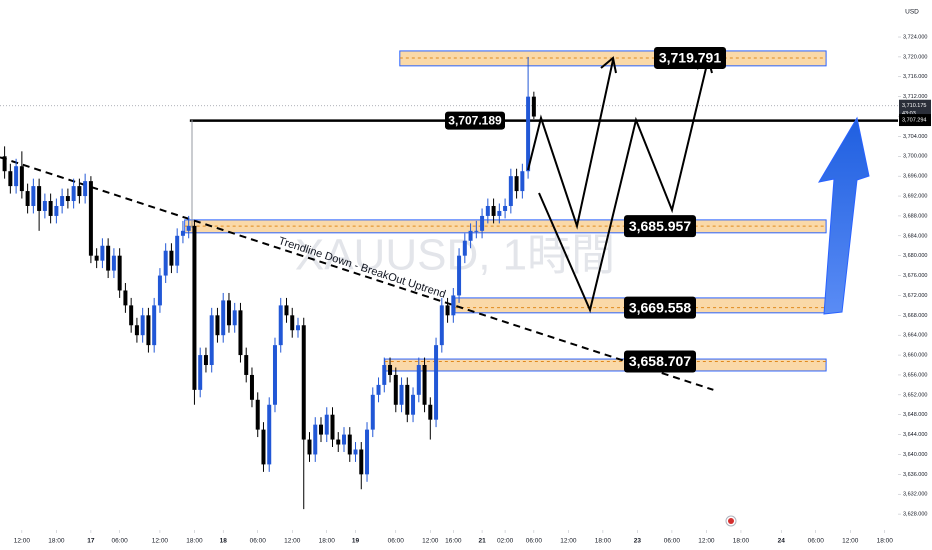  I want to click on level-label: 3,707.189, so click(475, 121).